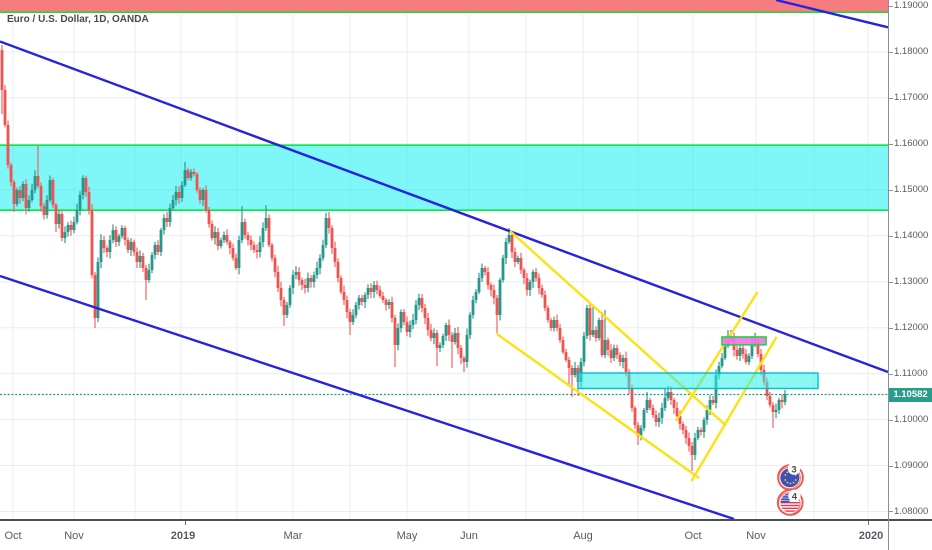 The height and width of the screenshot is (550, 932). What do you see at coordinates (793, 469) in the screenshot?
I see `svg-text: 3` at bounding box center [793, 469].